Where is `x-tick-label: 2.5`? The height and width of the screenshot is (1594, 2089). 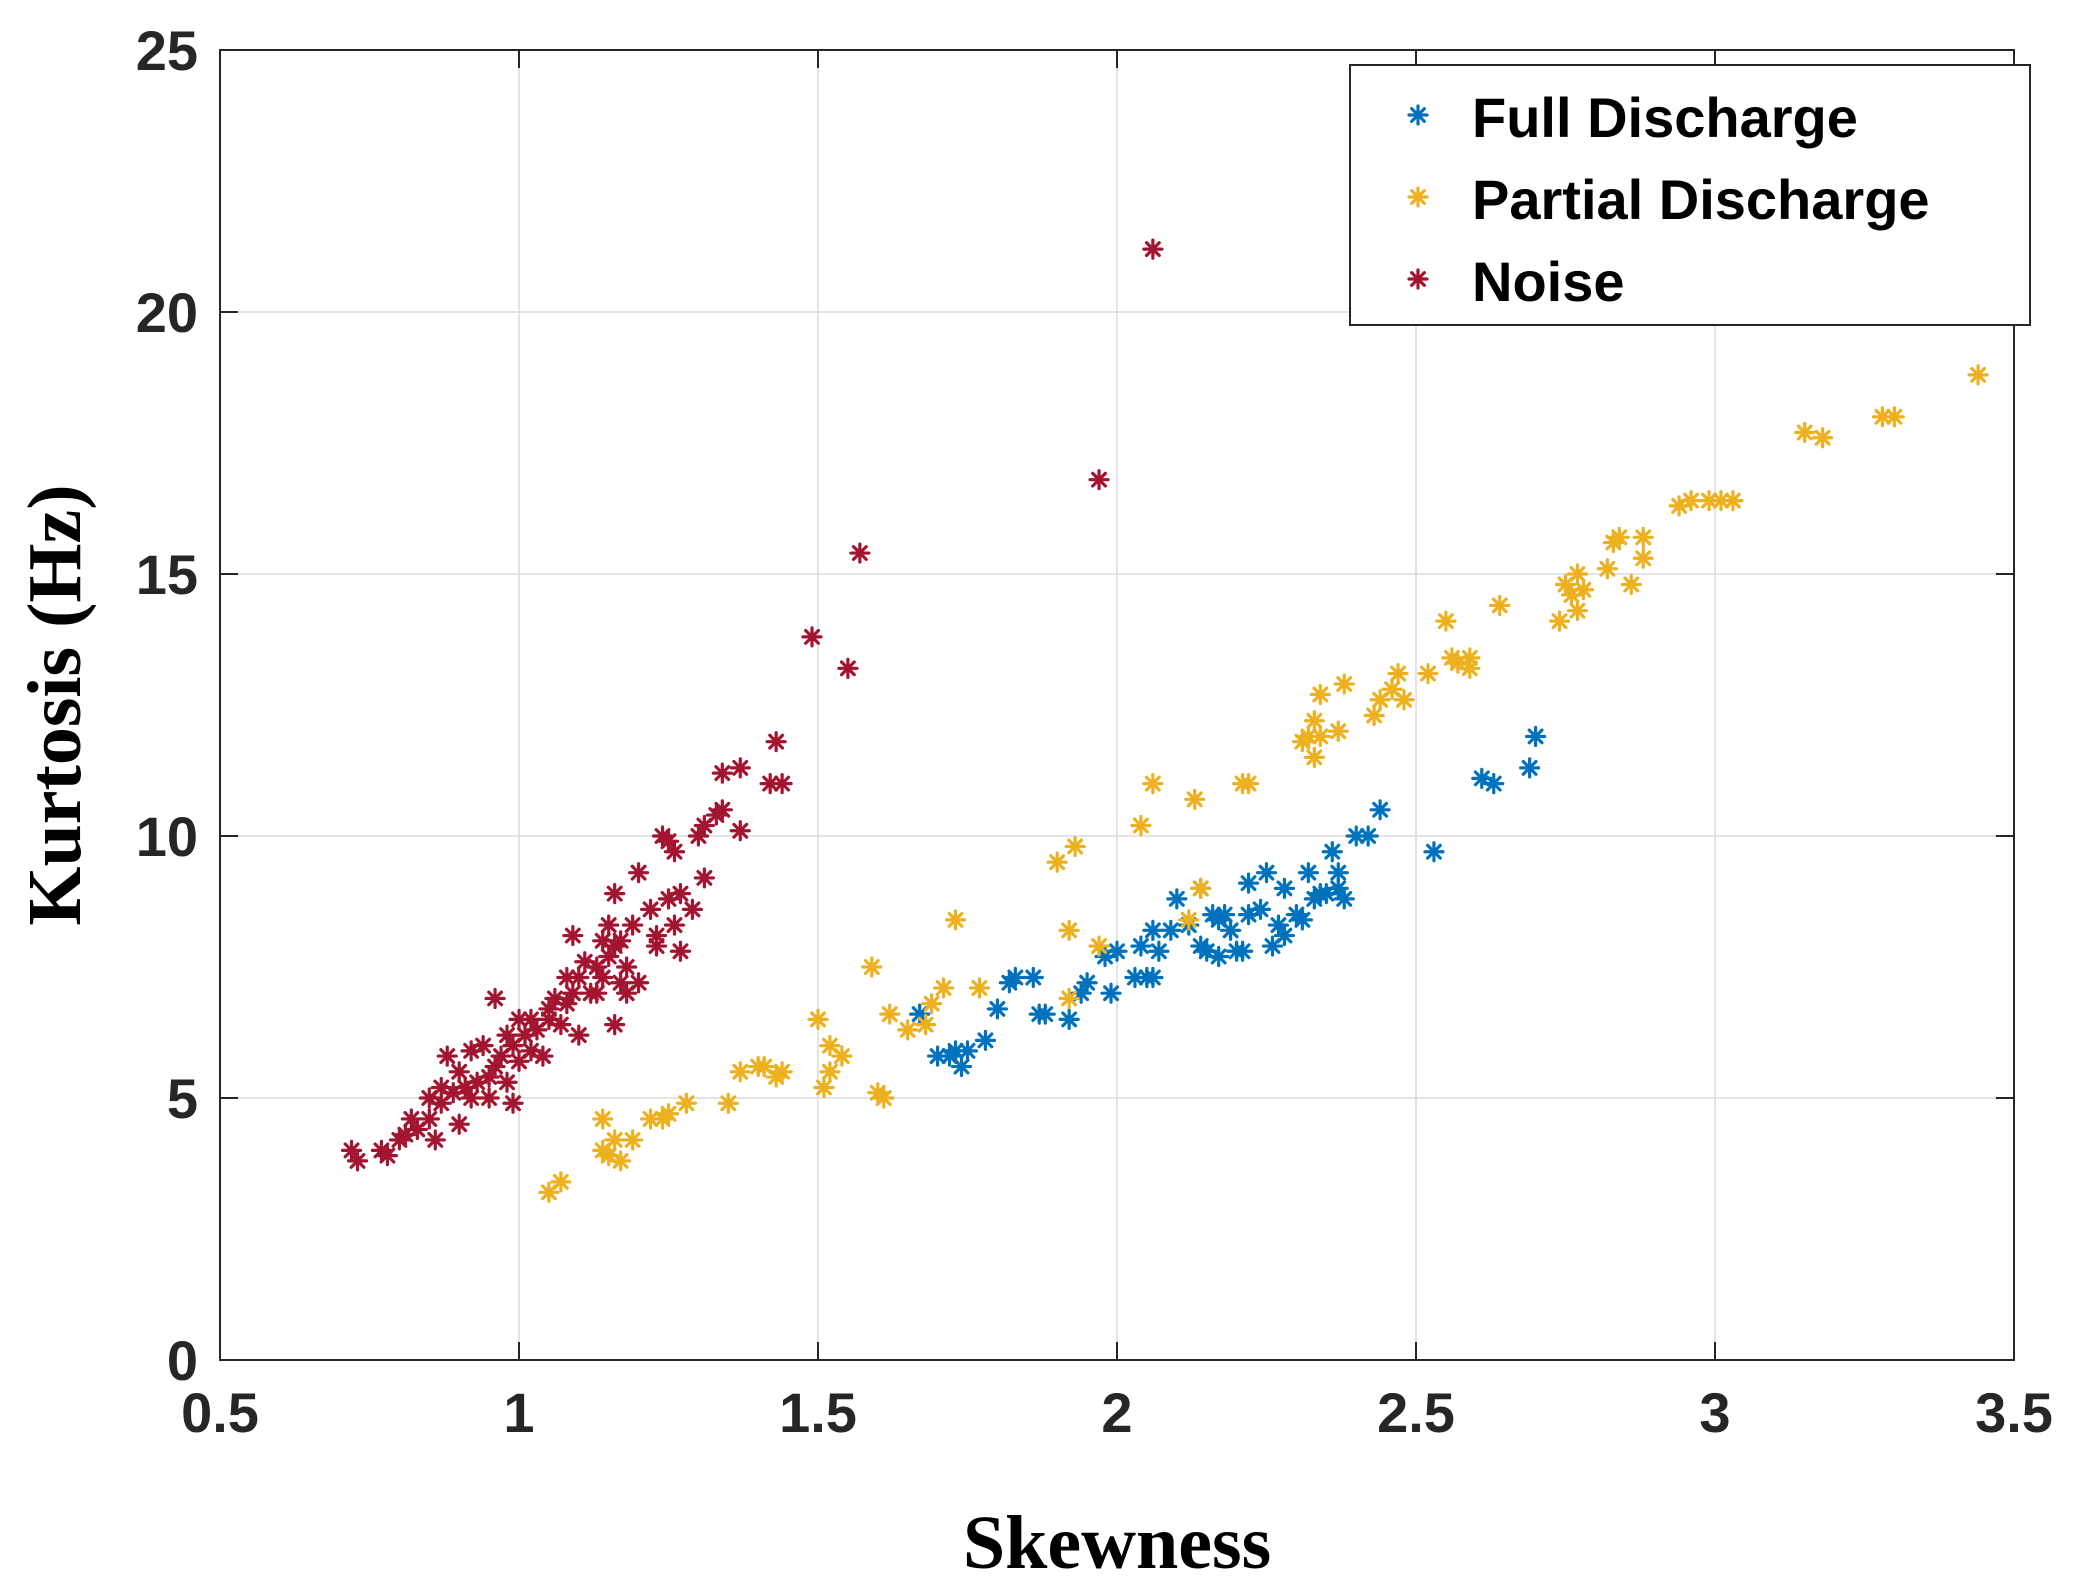
x-tick-label: 2.5 is located at coordinates (1416, 1412).